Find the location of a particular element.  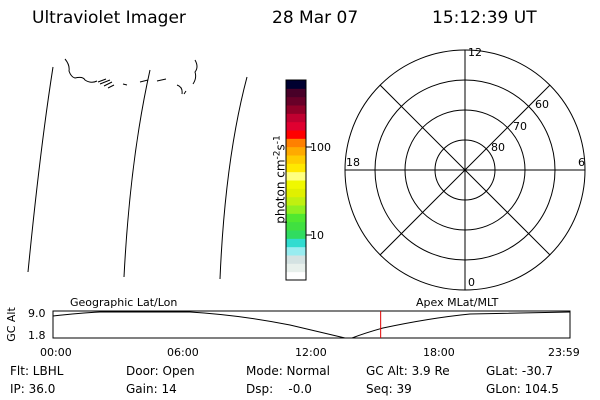

time-tick: 18:00 is located at coordinates (439, 352).